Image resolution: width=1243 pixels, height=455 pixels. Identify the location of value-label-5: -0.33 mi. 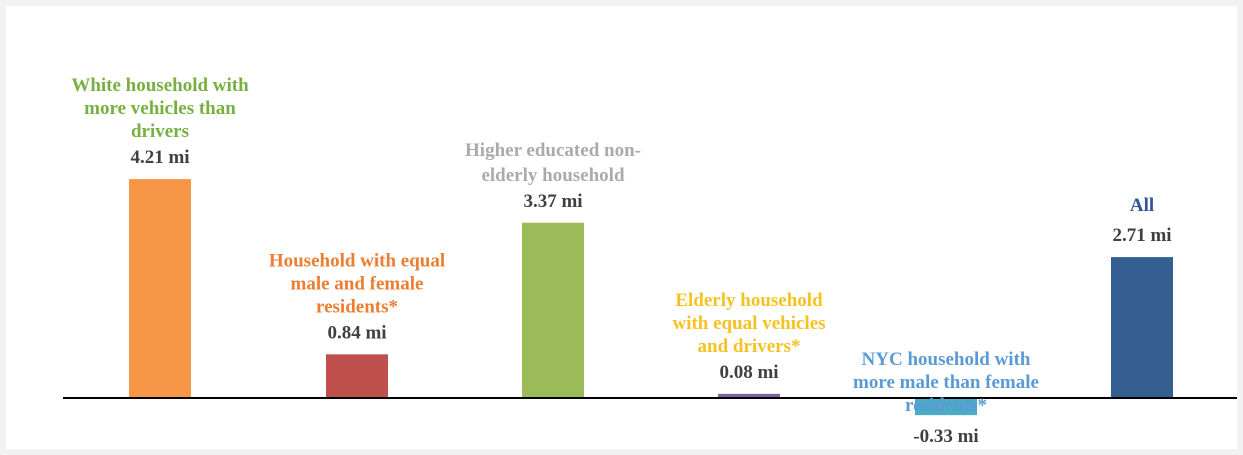
(945, 436).